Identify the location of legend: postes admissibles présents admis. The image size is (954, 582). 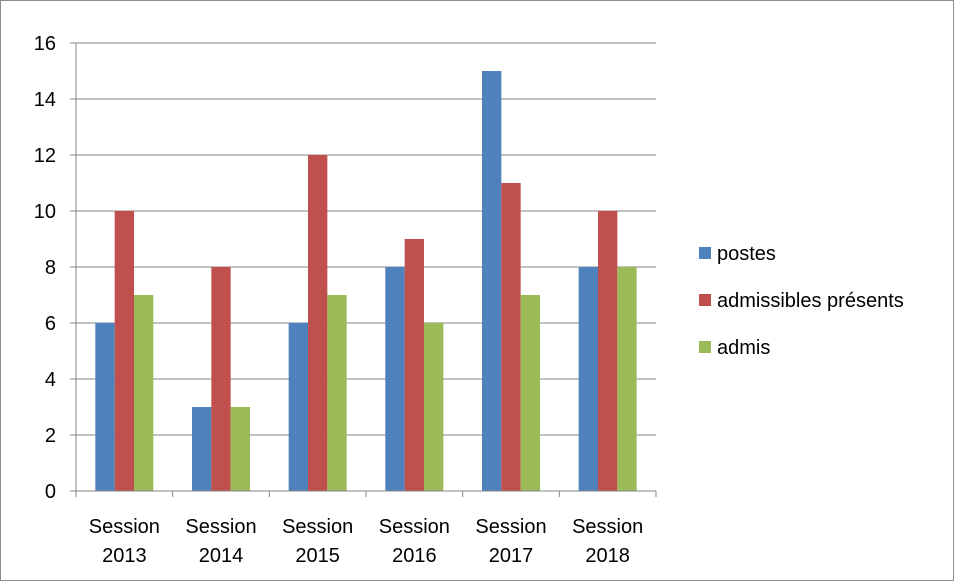
(801, 301).